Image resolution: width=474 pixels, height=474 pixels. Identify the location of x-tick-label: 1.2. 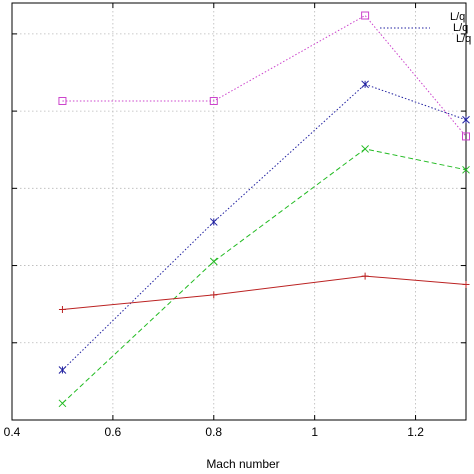
(415, 432).